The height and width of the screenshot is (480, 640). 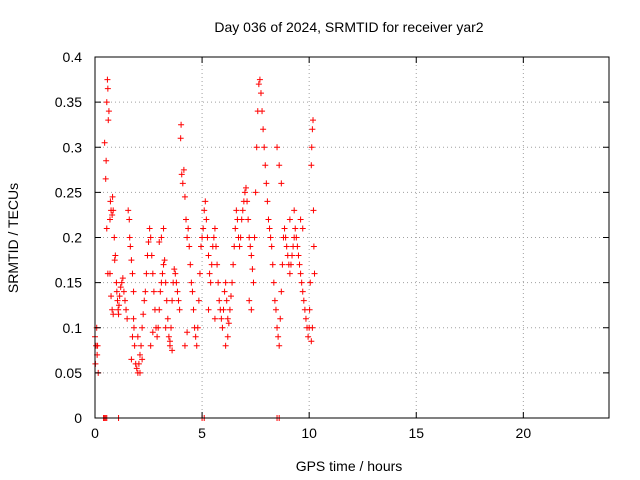 I want to click on y-tick-label: 0.25, so click(x=68, y=192).